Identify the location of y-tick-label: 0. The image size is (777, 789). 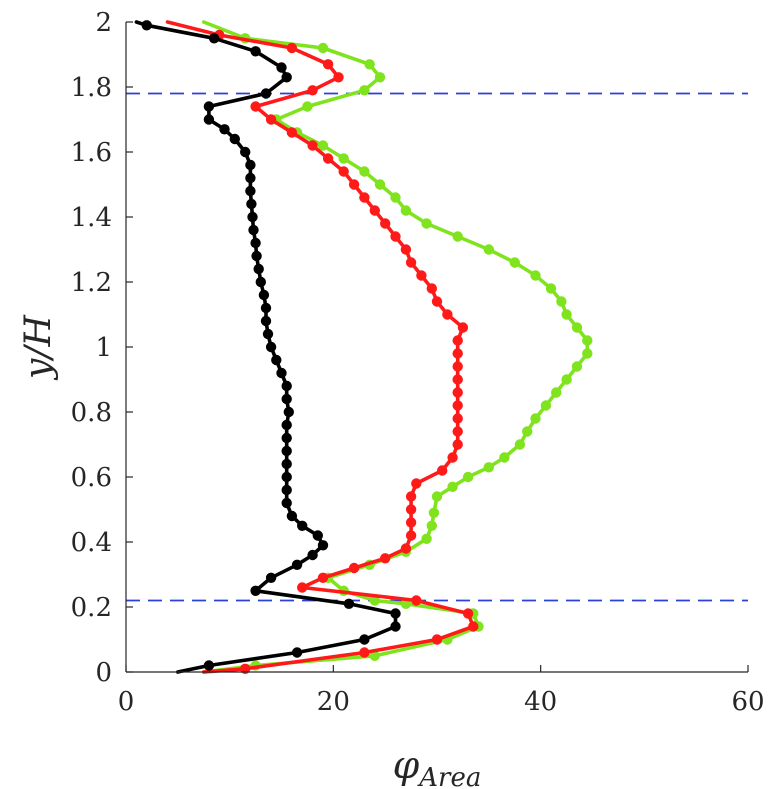
(103, 673).